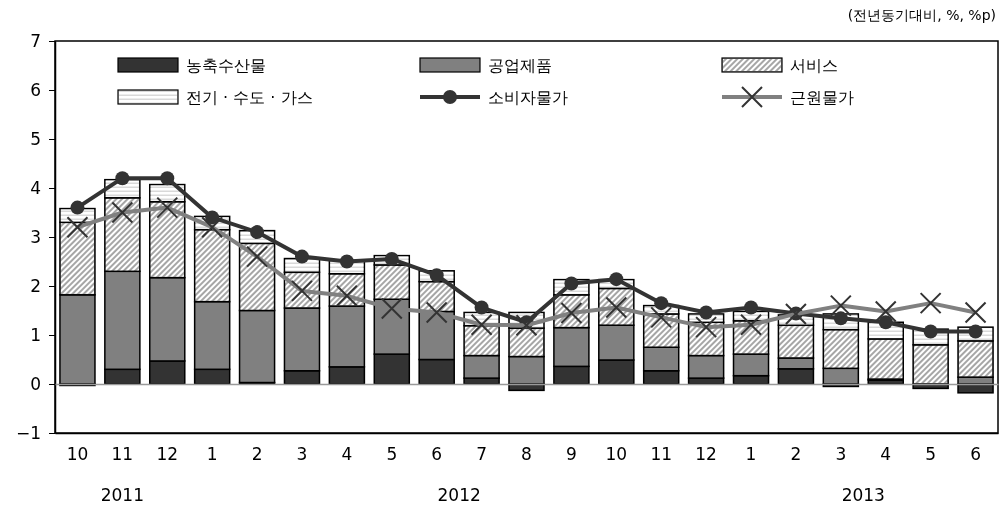 The height and width of the screenshot is (510, 1002). Describe the element at coordinates (35, 334) in the screenshot. I see `y-tick-label: 1` at that location.